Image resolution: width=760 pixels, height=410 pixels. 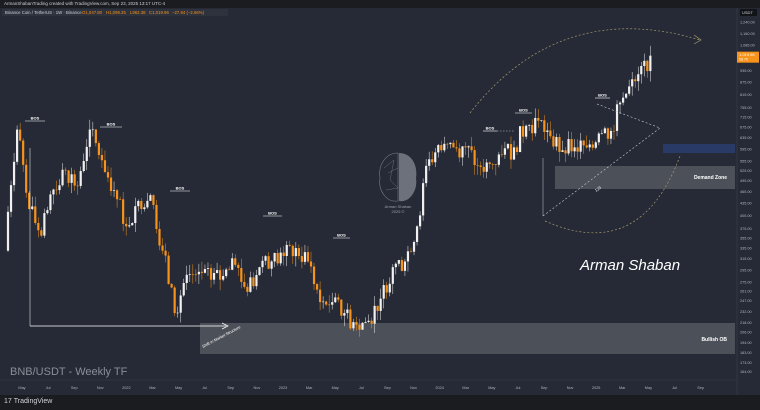 I want to click on y-tick-label: 261.00, so click(x=746, y=292).